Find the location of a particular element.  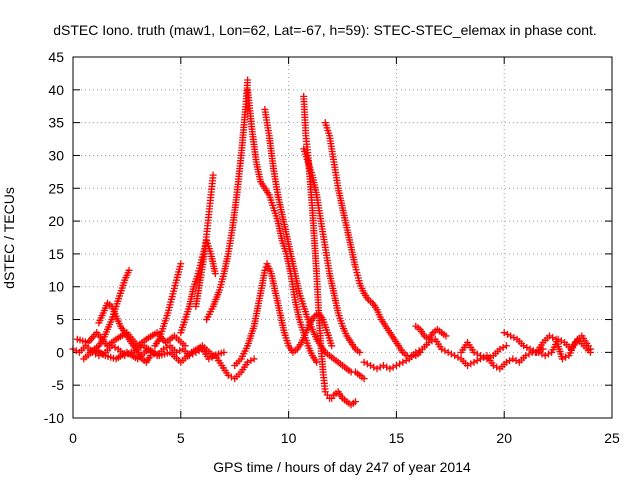

y-tick-label: 40 is located at coordinates (56, 90).